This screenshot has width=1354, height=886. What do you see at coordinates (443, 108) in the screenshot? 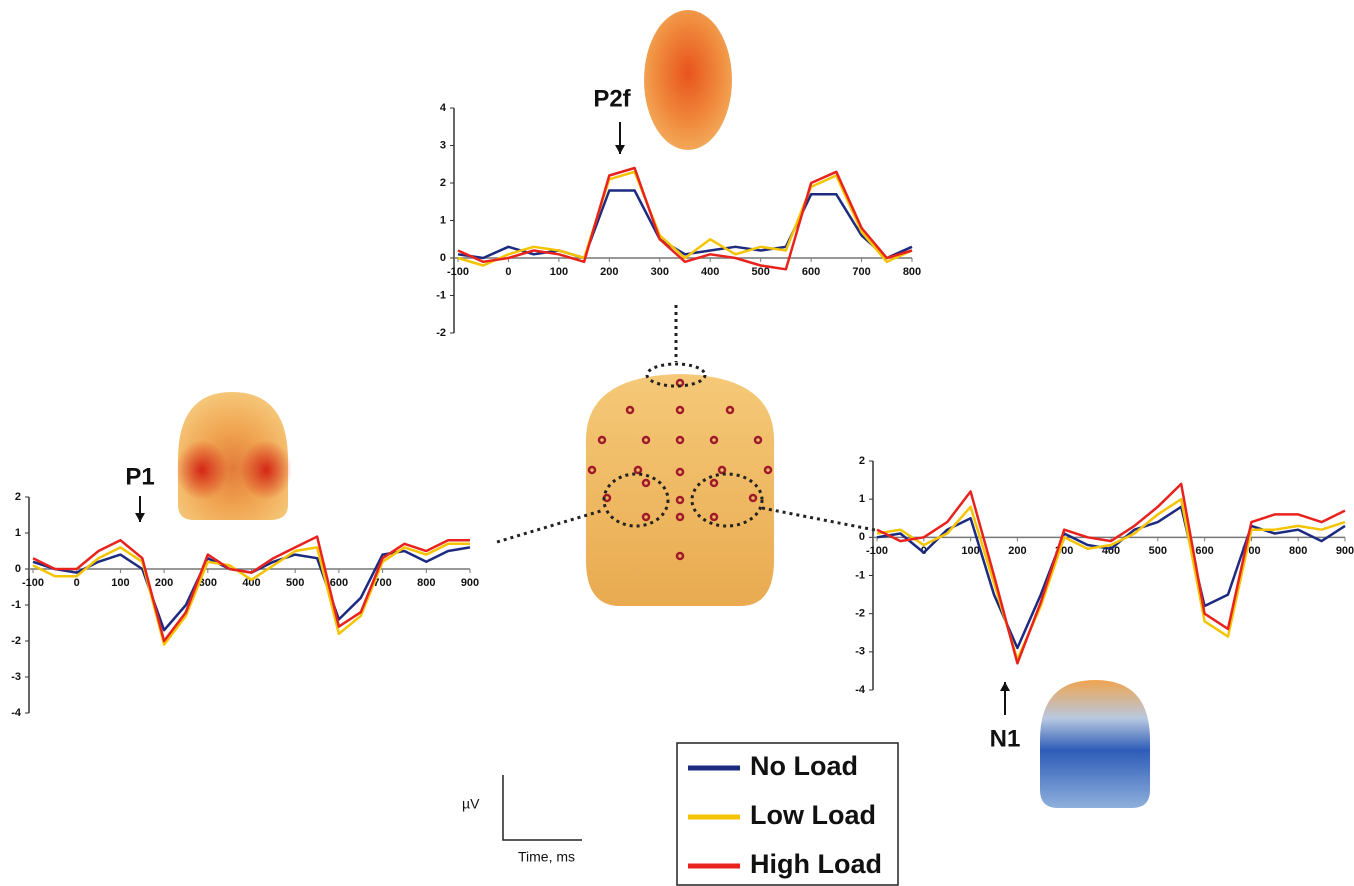
I see `y-tick-label: 4` at bounding box center [443, 108].